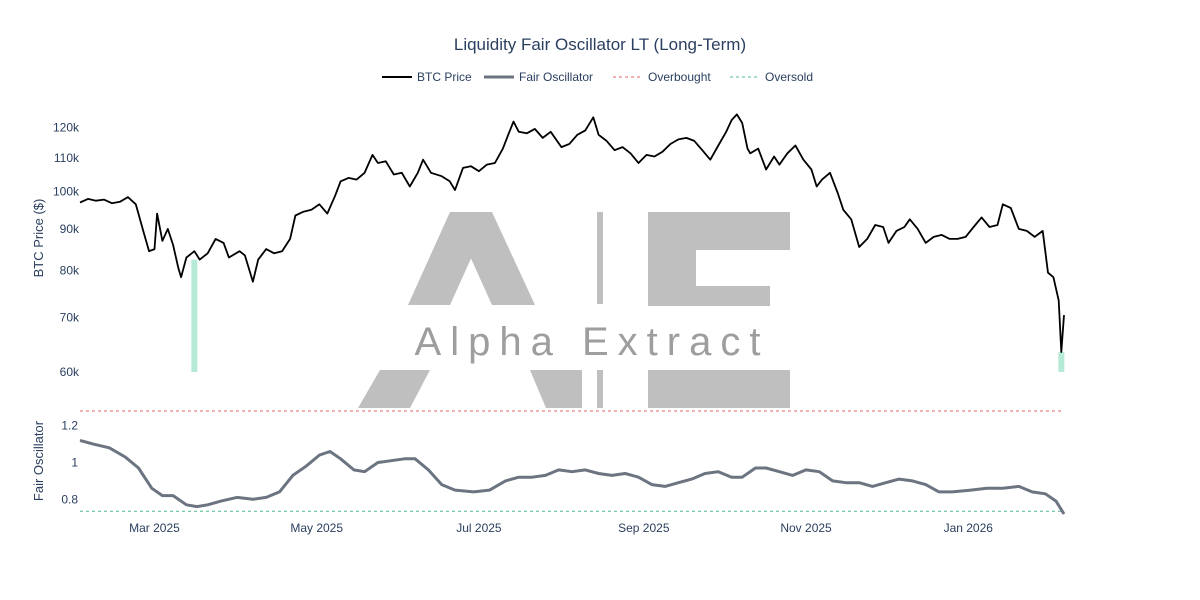 The height and width of the screenshot is (600, 1200). What do you see at coordinates (70, 229) in the screenshot?
I see `price-y-tick-label: 90k` at bounding box center [70, 229].